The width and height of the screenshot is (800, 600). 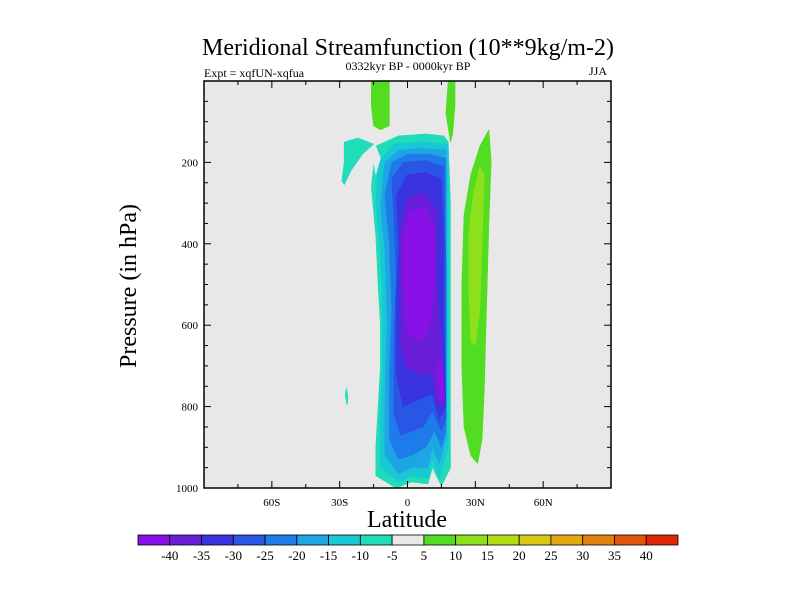 I want to click on colorbar-label: 20, so click(x=519, y=555).